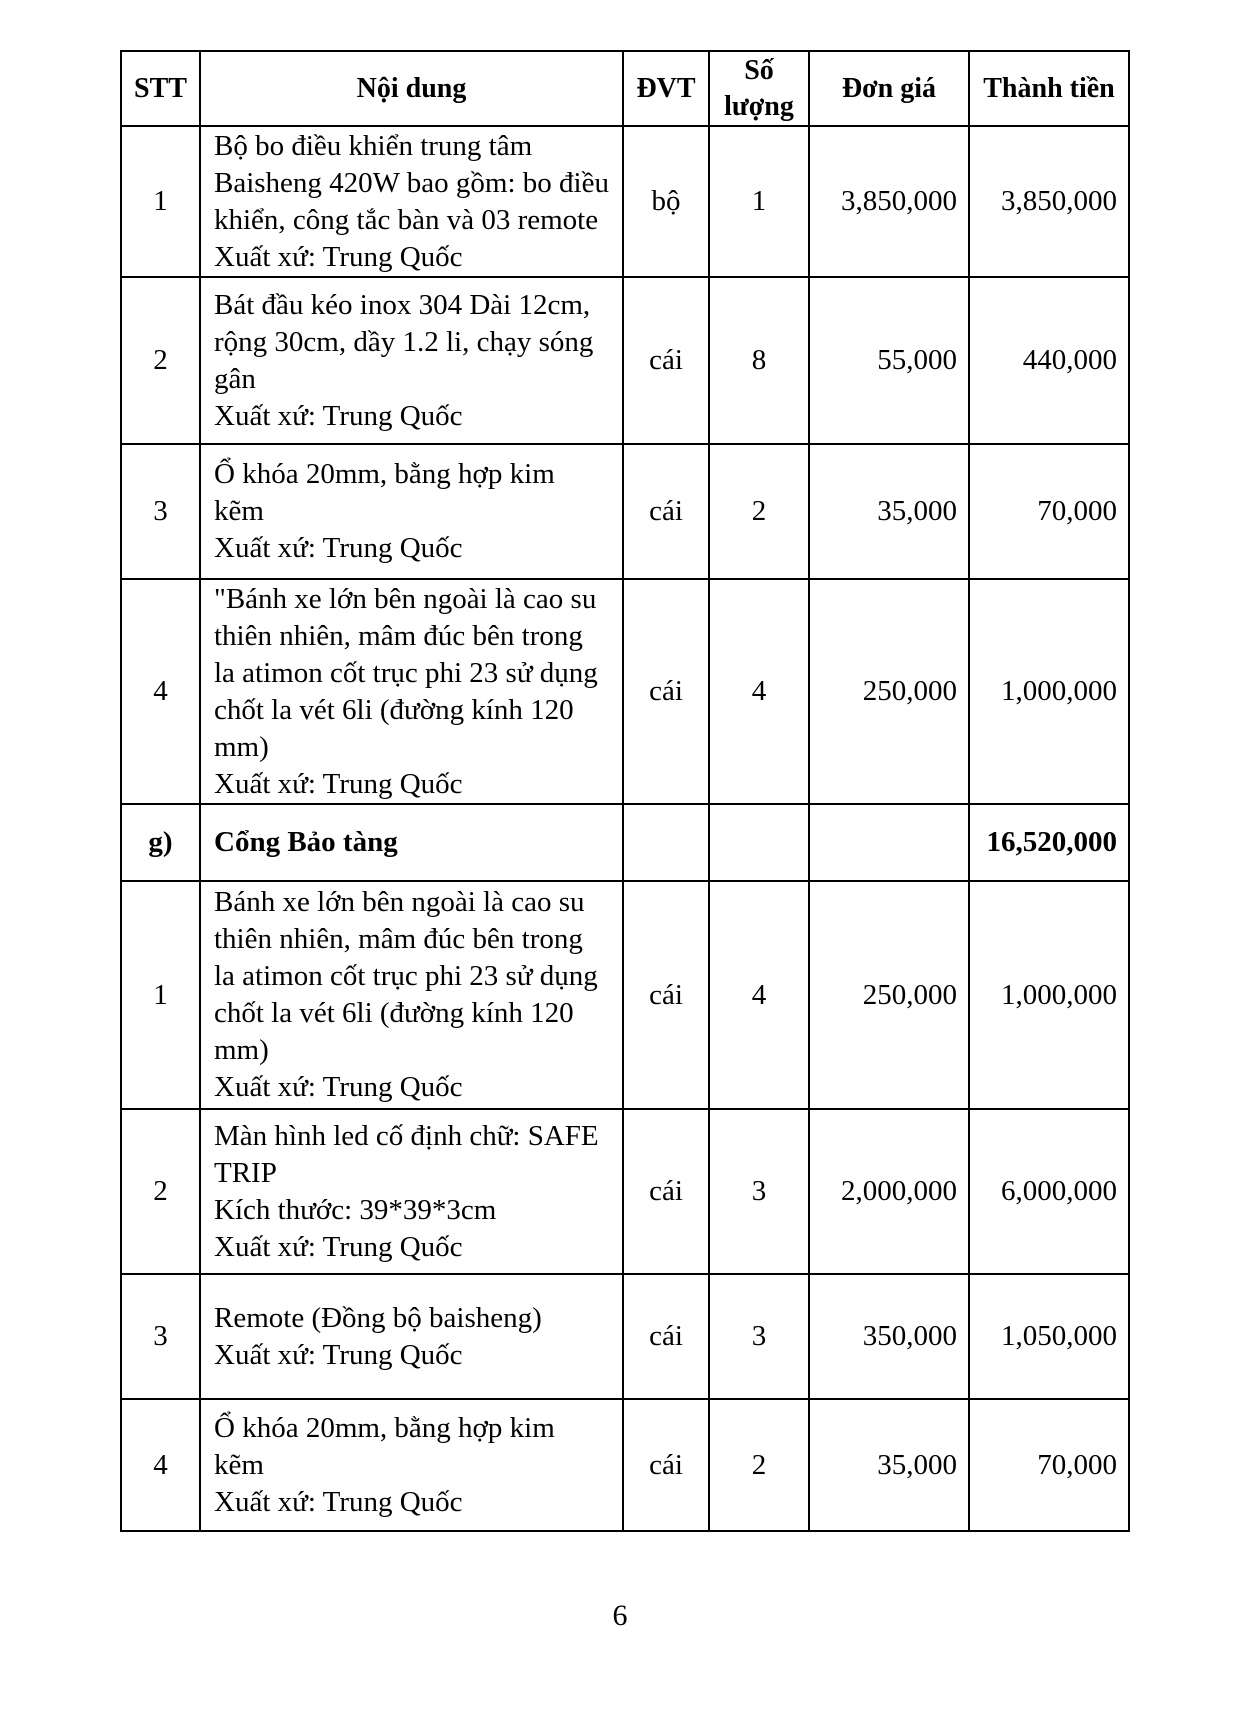 Image resolution: width=1240 pixels, height=1713 pixels. I want to click on cell-qty: 8, so click(759, 360).